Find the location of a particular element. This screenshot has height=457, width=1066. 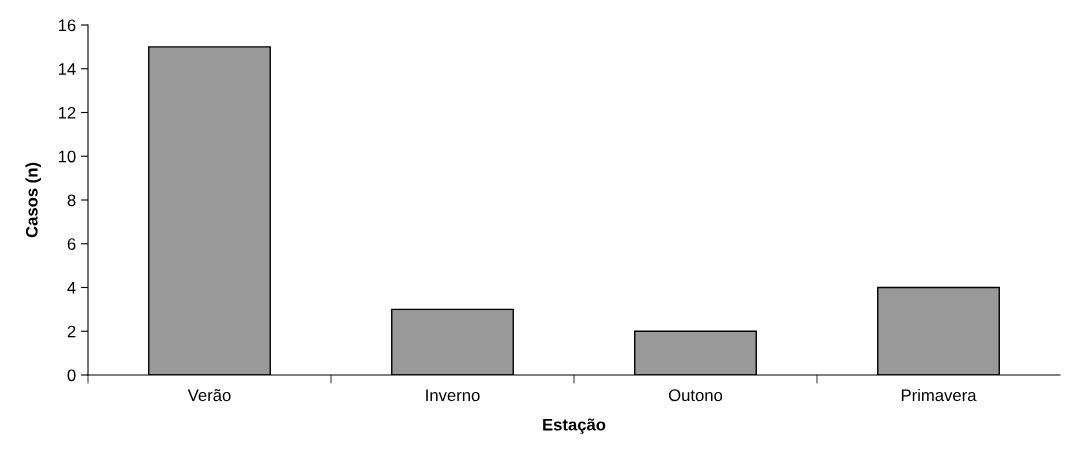

x-tick-label: Verão is located at coordinates (209, 395).